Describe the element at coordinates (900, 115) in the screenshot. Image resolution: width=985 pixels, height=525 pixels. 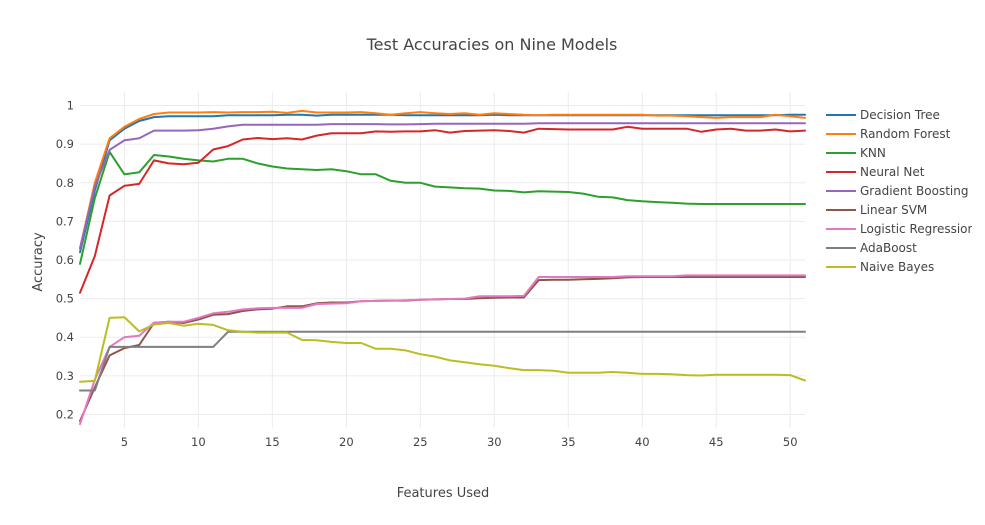
I see `legend-label: Decision Tree` at that location.